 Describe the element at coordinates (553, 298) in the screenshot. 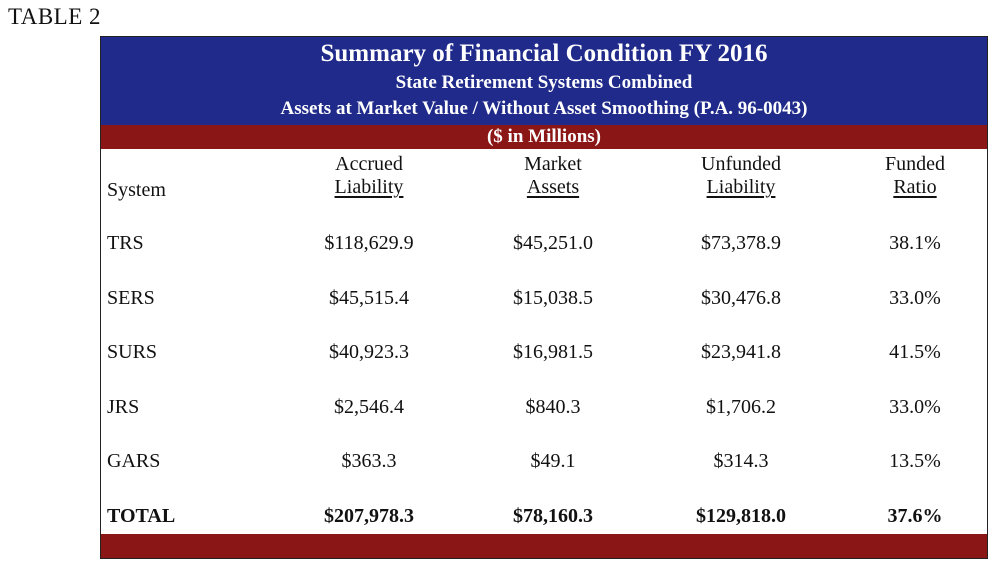

I see `cell-market-assets: $15,038.5` at that location.